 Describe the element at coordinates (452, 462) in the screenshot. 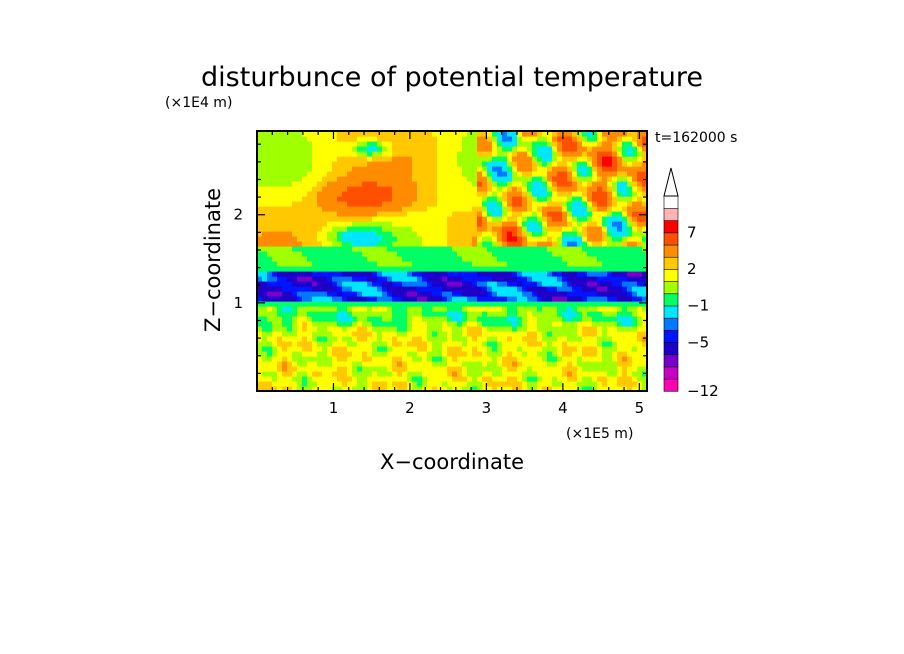

I see `x-axis-label: X−coordinate` at that location.